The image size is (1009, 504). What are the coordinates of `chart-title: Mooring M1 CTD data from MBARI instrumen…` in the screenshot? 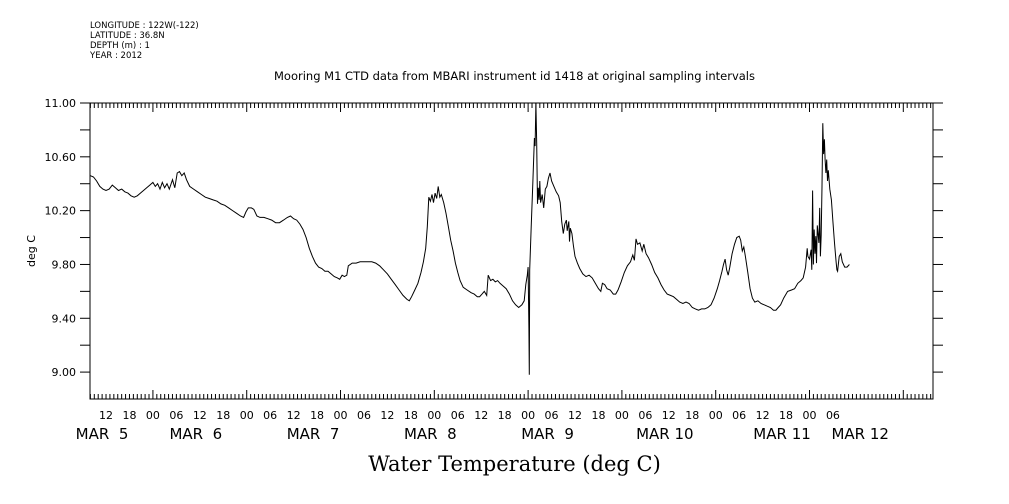 It's located at (514, 76).